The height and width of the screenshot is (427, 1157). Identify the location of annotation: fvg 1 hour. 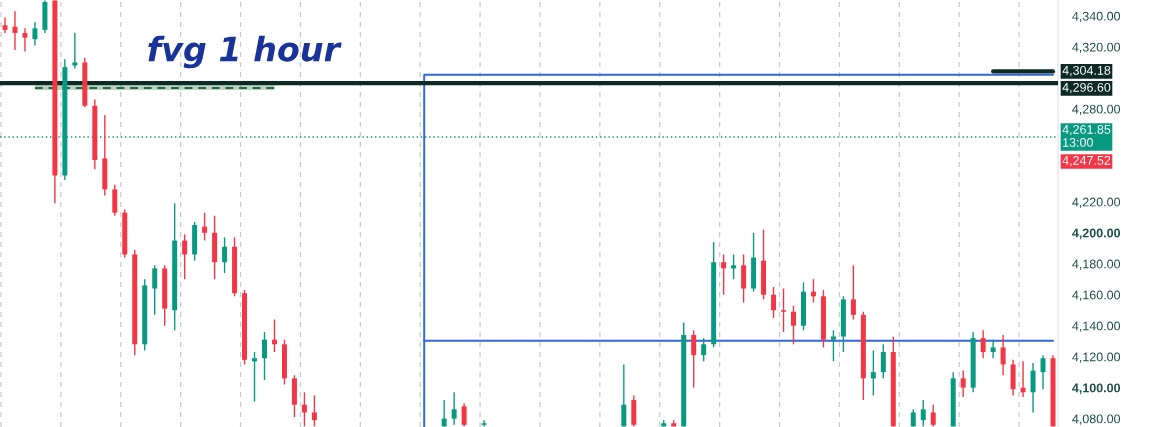
(245, 52).